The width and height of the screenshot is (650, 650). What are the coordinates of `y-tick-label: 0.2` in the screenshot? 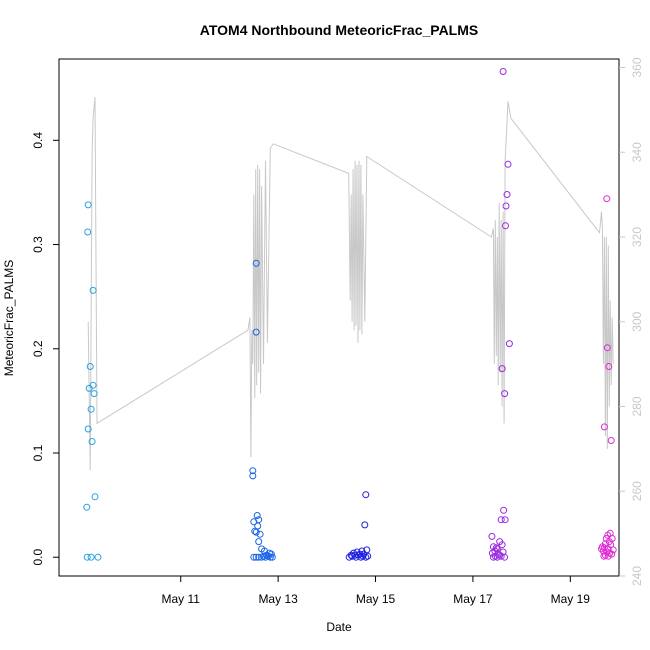 It's located at (38, 348).